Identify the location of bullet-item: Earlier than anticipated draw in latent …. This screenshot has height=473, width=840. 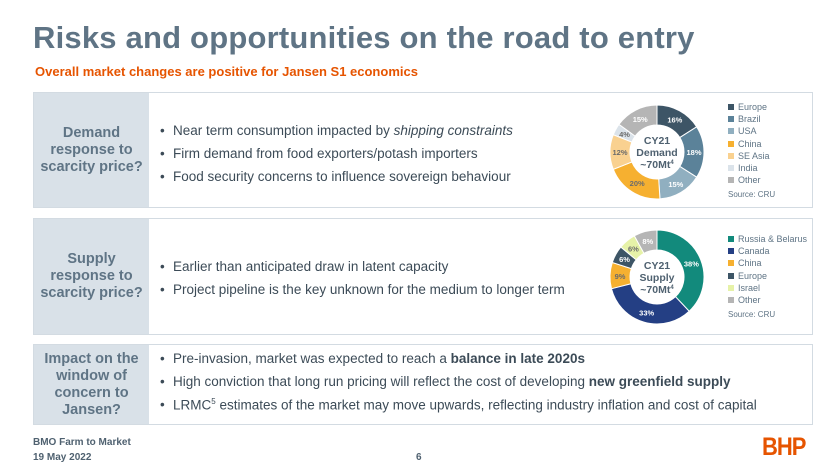
(360, 266).